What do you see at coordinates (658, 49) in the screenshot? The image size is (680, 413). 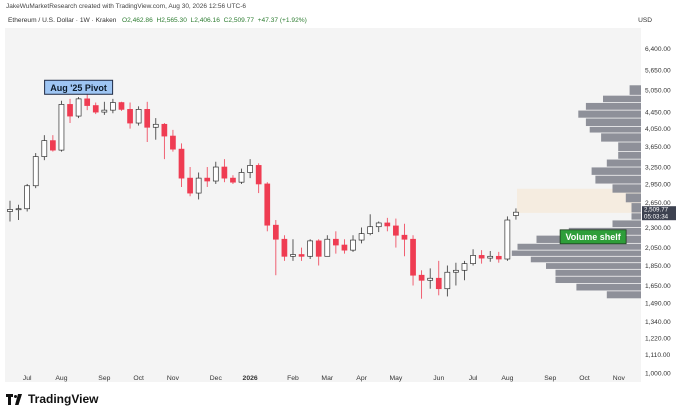 I see `price-tick-label: 6,400.00` at bounding box center [658, 49].